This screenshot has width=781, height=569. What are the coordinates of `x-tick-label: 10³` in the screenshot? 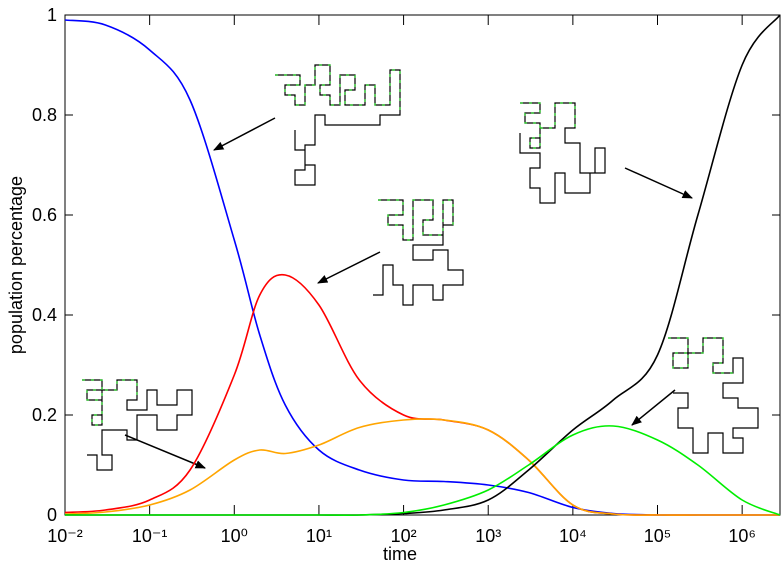 It's located at (488, 536).